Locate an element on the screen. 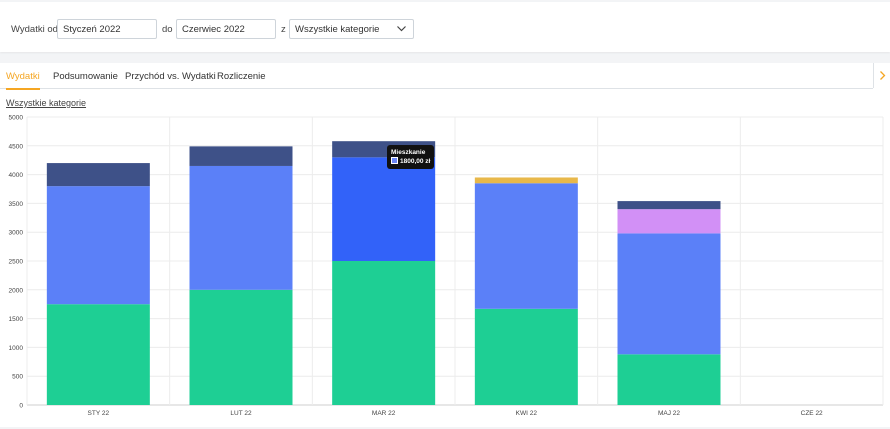 This screenshot has width=890, height=429. tooltip-value: 1800,00 zł is located at coordinates (415, 161).